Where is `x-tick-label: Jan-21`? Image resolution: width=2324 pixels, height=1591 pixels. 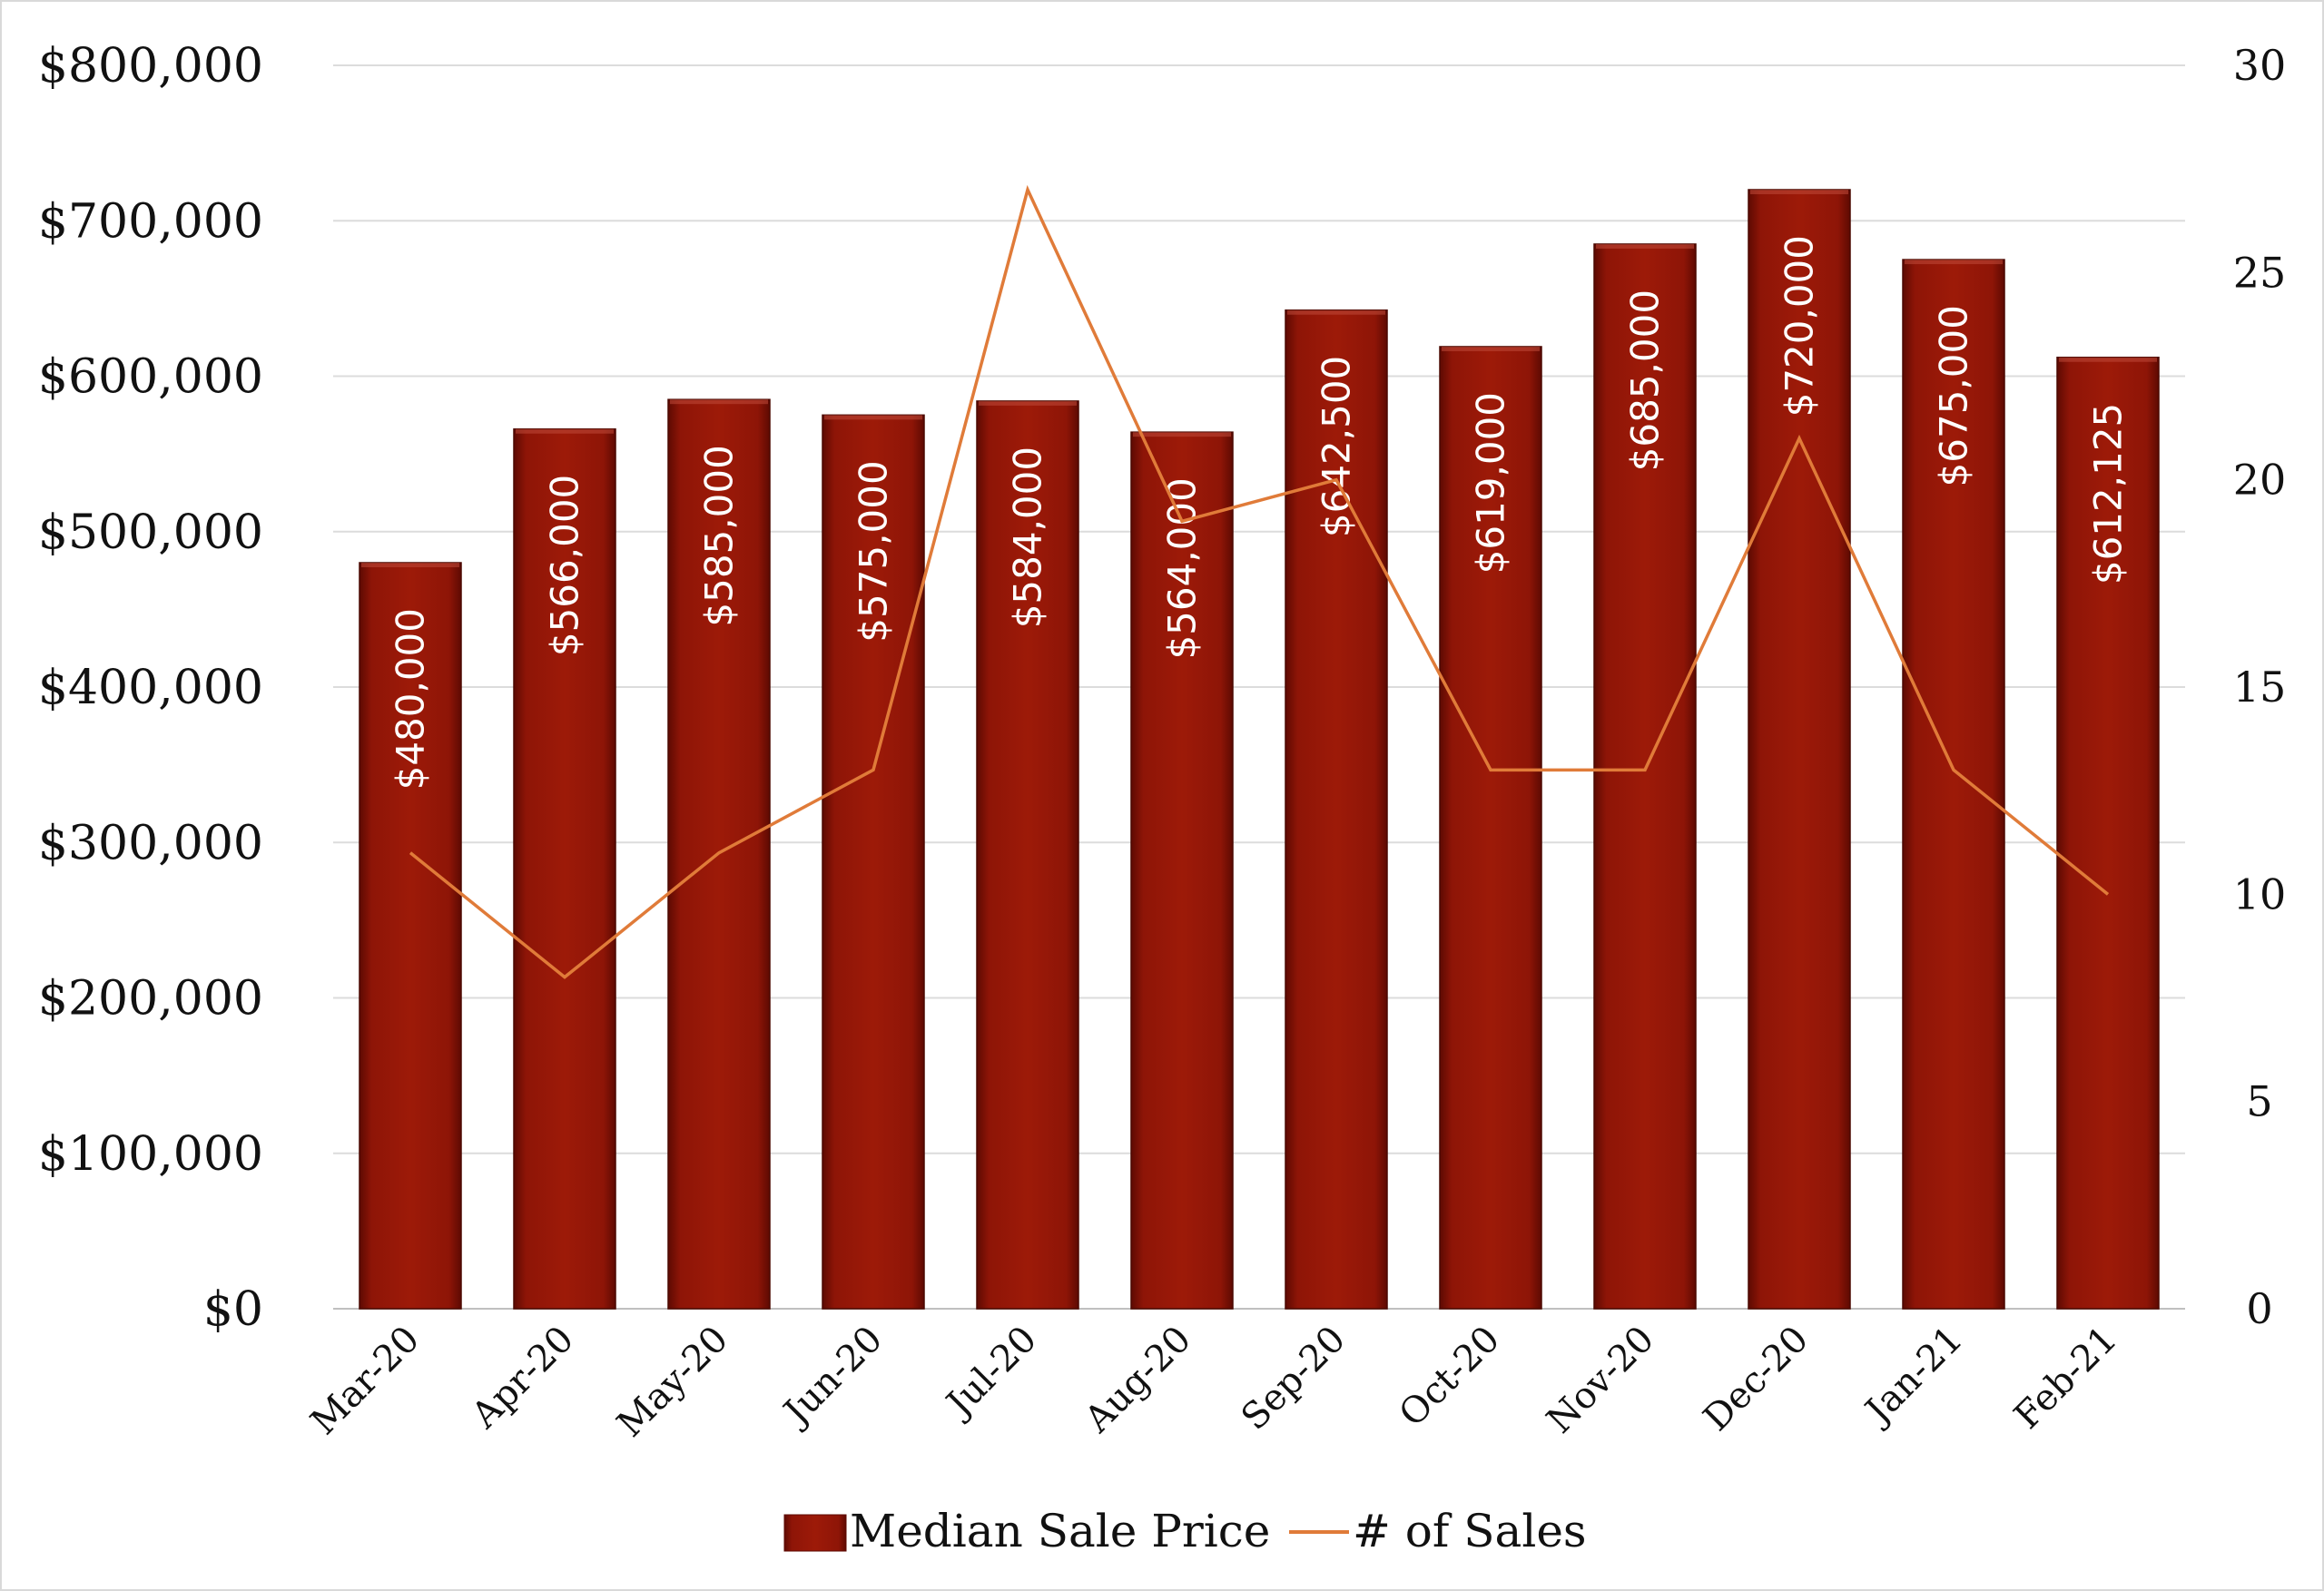
x-tick-label: Jan-21 is located at coordinates (1913, 1377).